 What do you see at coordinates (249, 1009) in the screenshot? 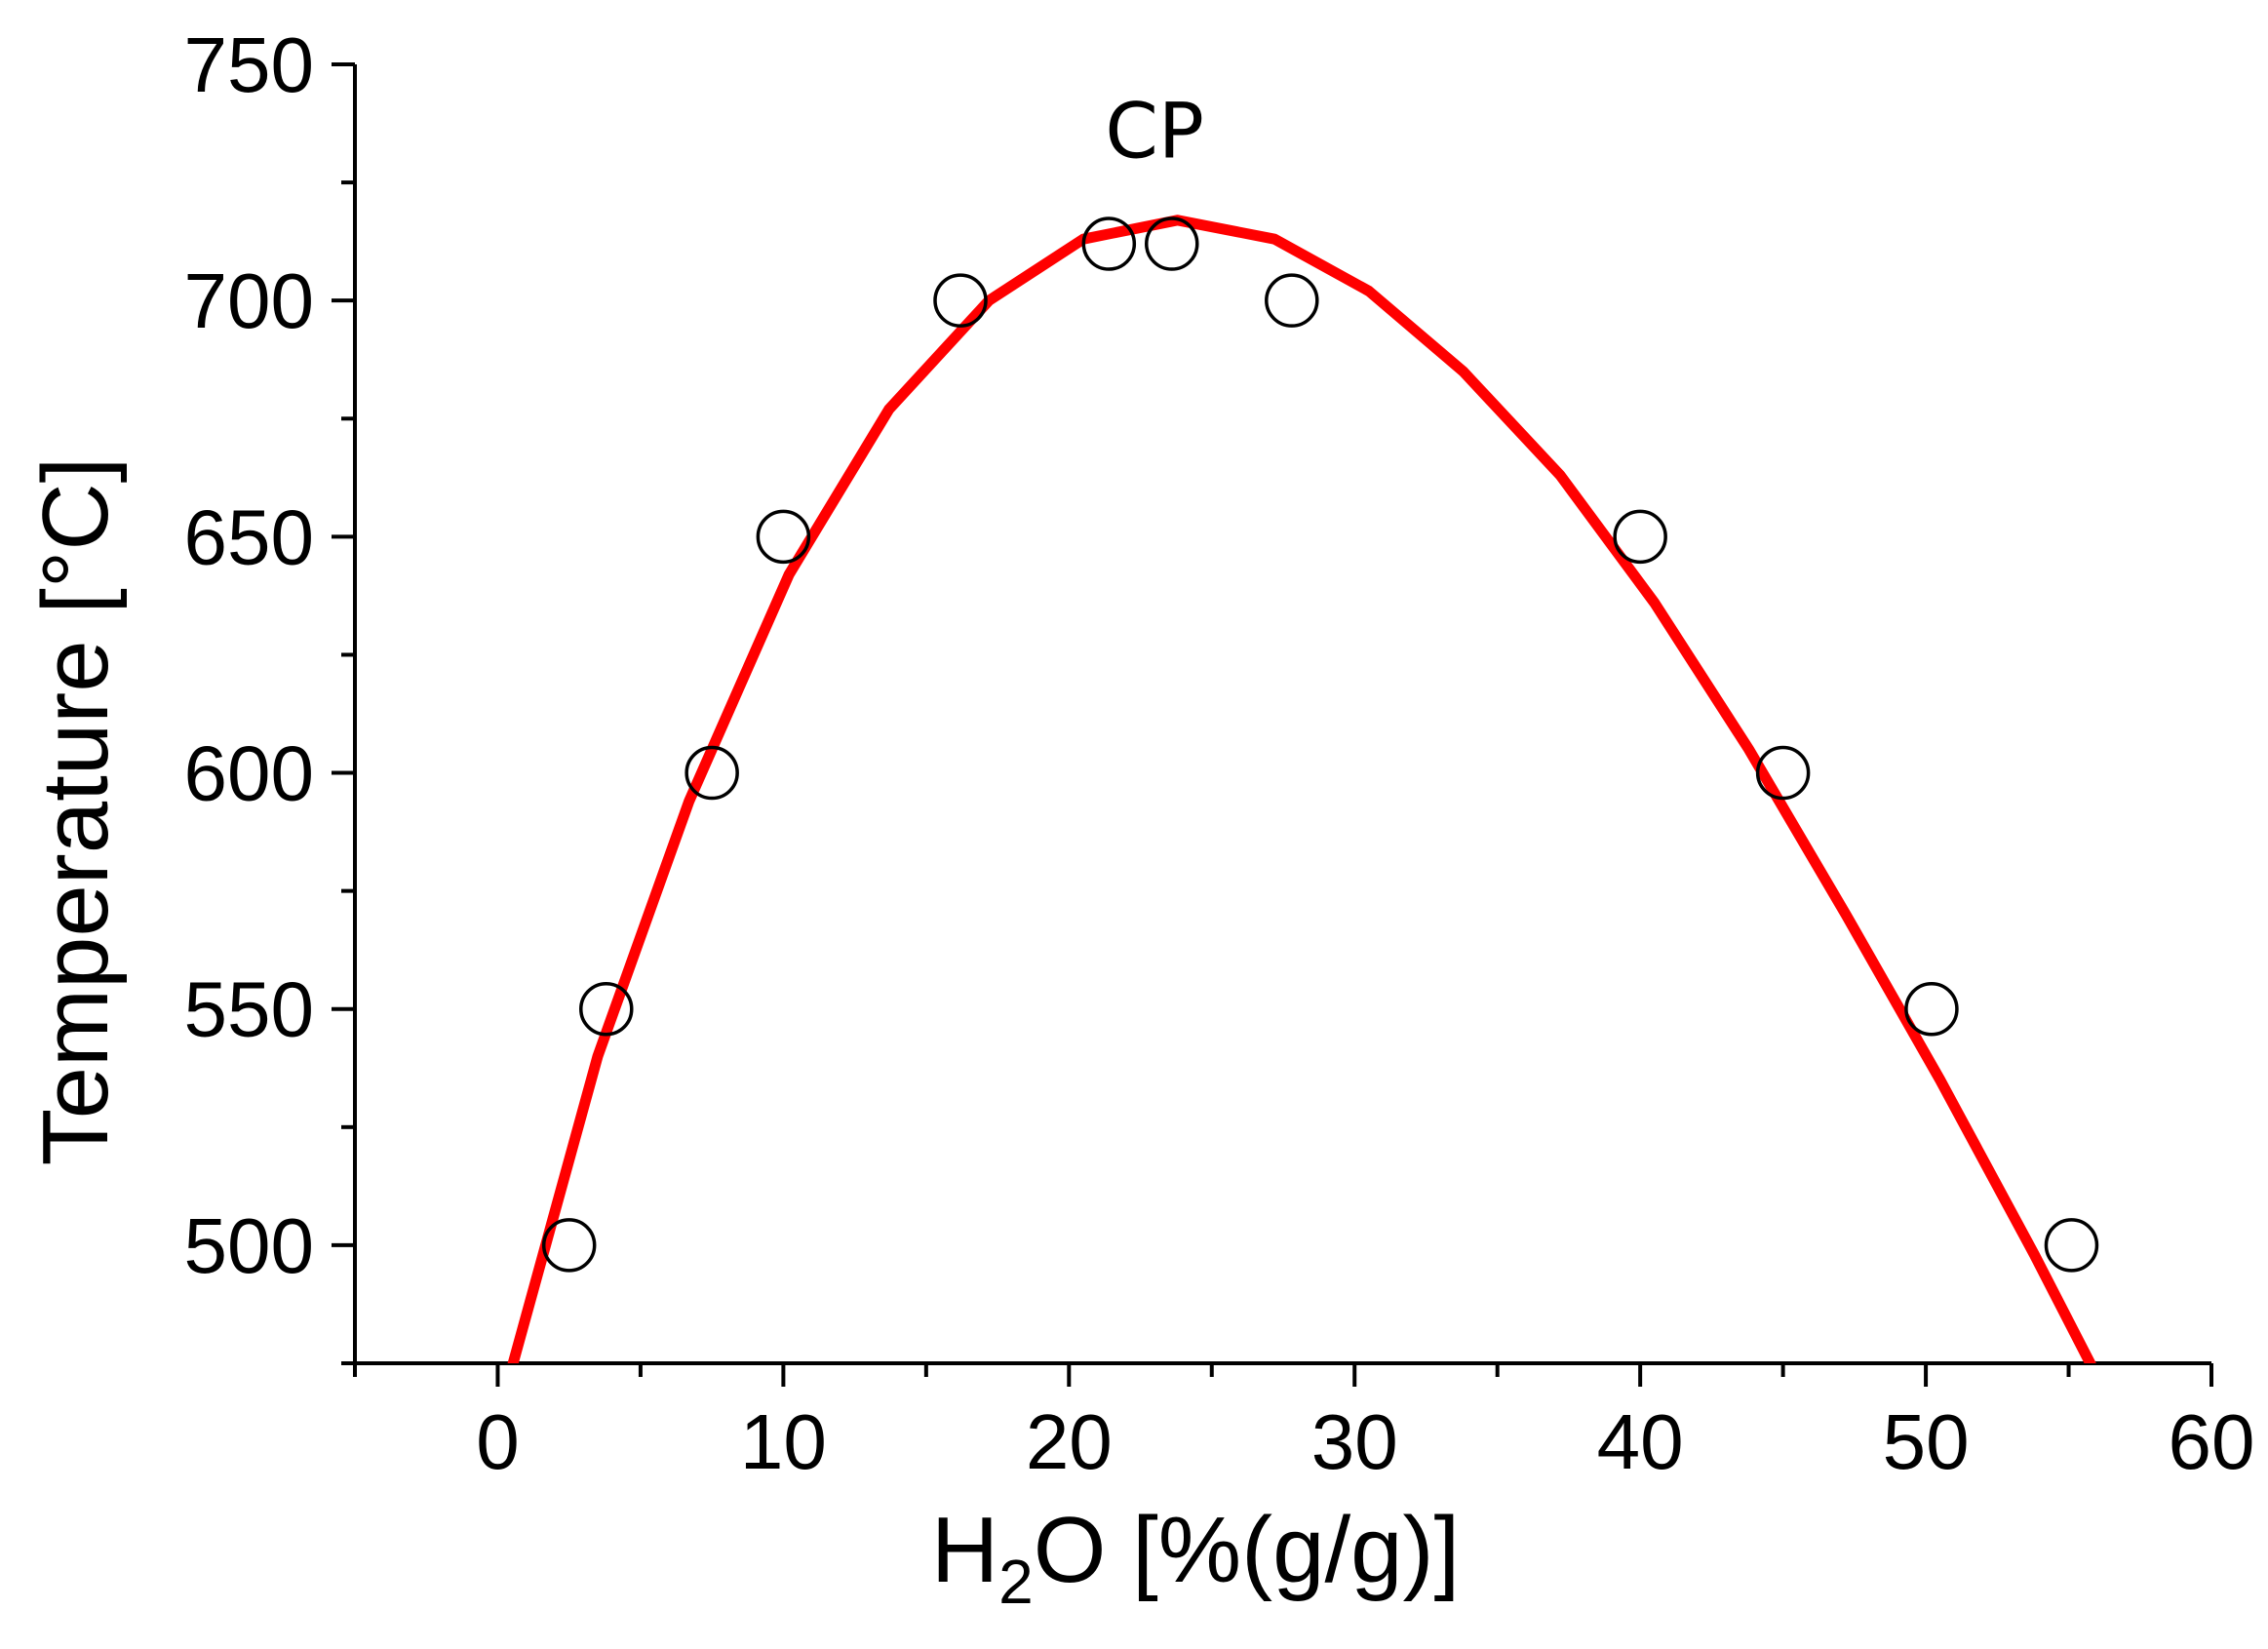
I see `y-tick-label: 550` at bounding box center [249, 1009].